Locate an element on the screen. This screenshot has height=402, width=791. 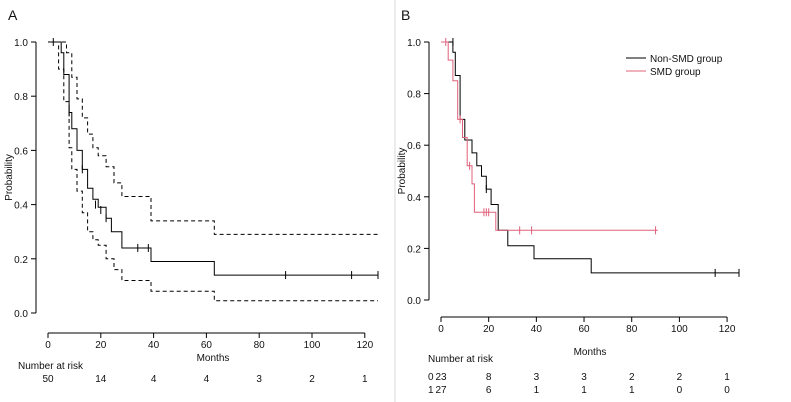
legend-label: Non-SMD group is located at coordinates (686, 59).